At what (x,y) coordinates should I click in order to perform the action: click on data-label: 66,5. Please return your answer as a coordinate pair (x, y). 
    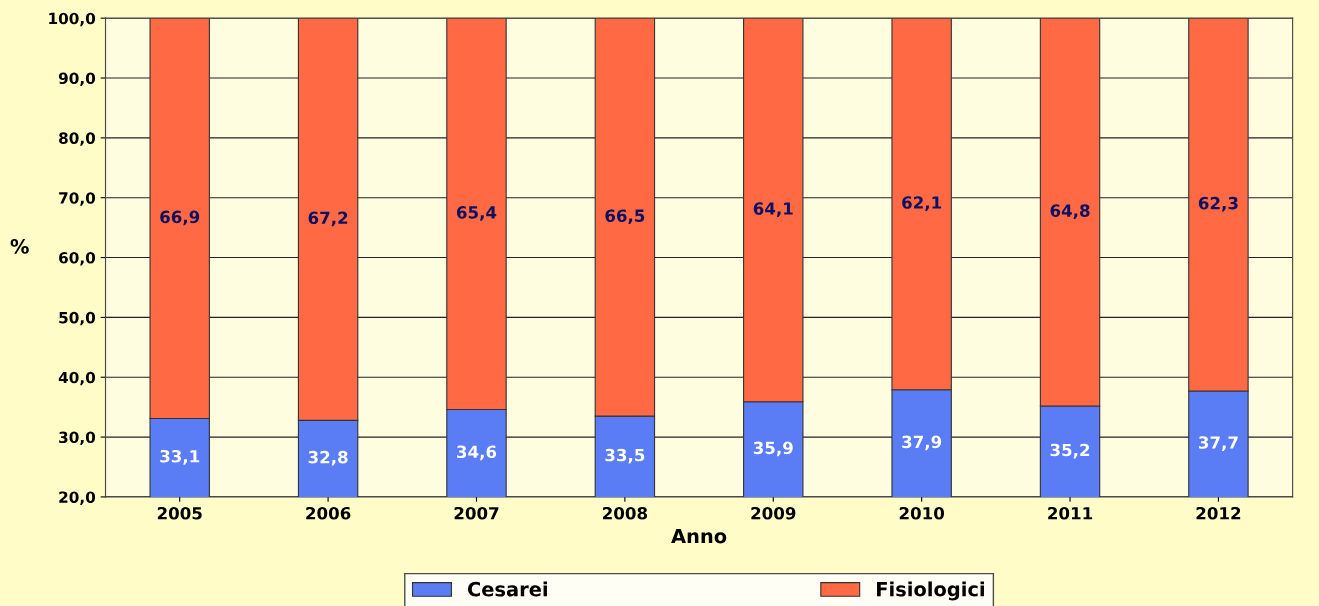
    Looking at the image, I should click on (625, 217).